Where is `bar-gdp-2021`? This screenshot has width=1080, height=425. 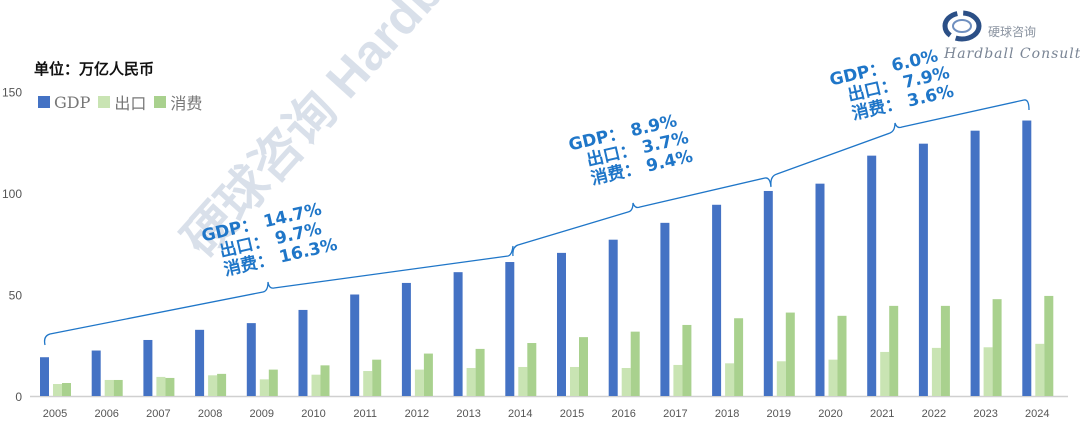 bar-gdp-2021 is located at coordinates (872, 275).